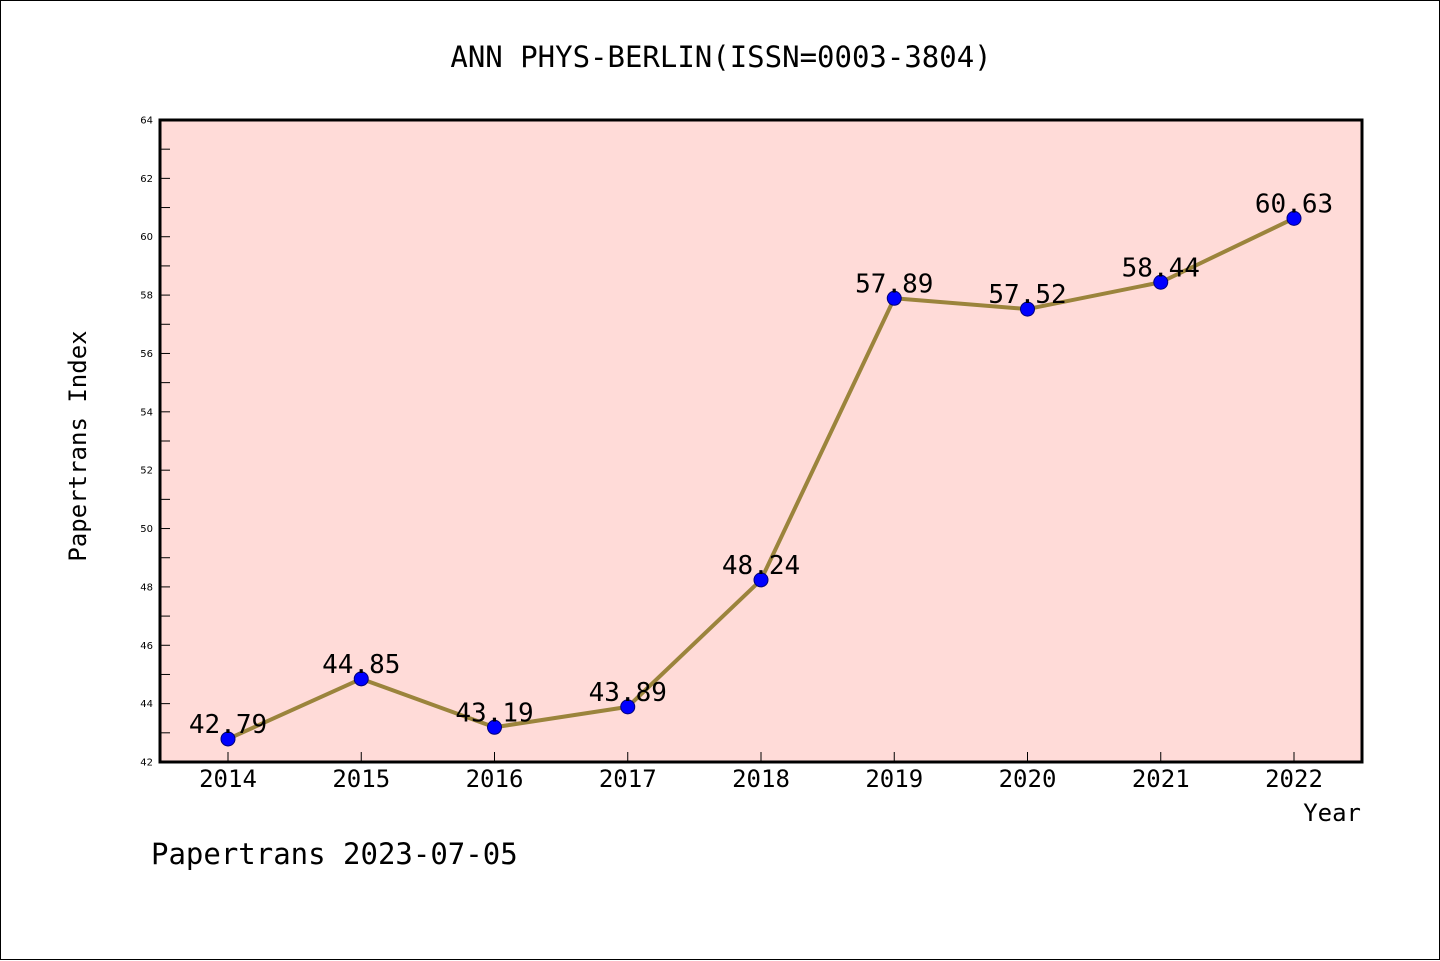 The height and width of the screenshot is (961, 1440). What do you see at coordinates (228, 725) in the screenshot?
I see `data-label-2014: 42.79` at bounding box center [228, 725].